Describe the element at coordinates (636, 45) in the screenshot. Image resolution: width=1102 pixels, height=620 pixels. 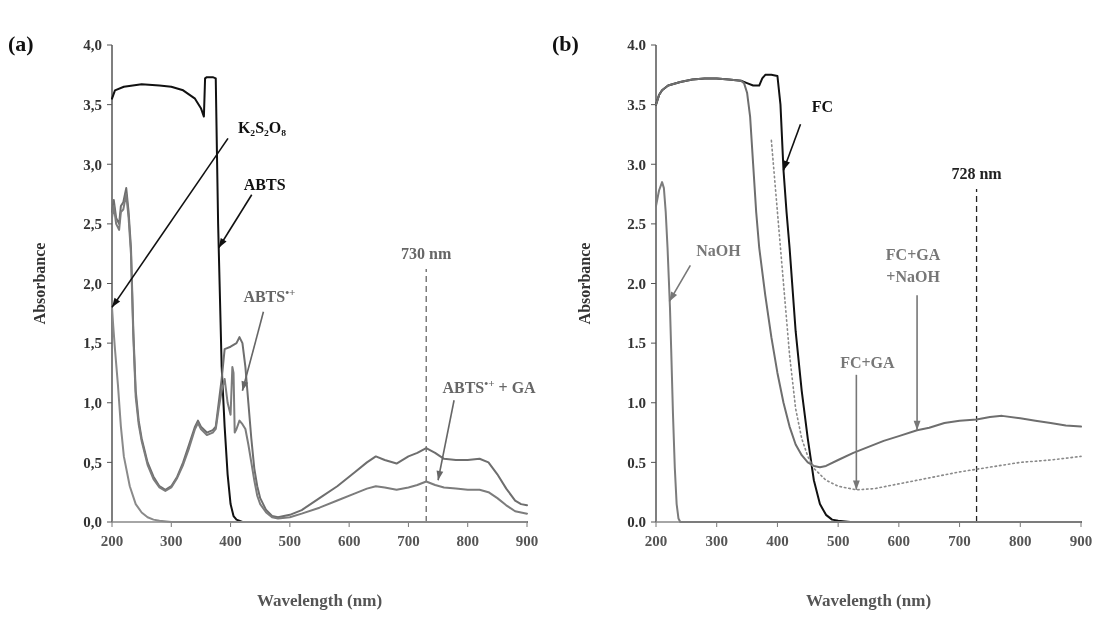
I see `y-tick-label: 4.0` at that location.